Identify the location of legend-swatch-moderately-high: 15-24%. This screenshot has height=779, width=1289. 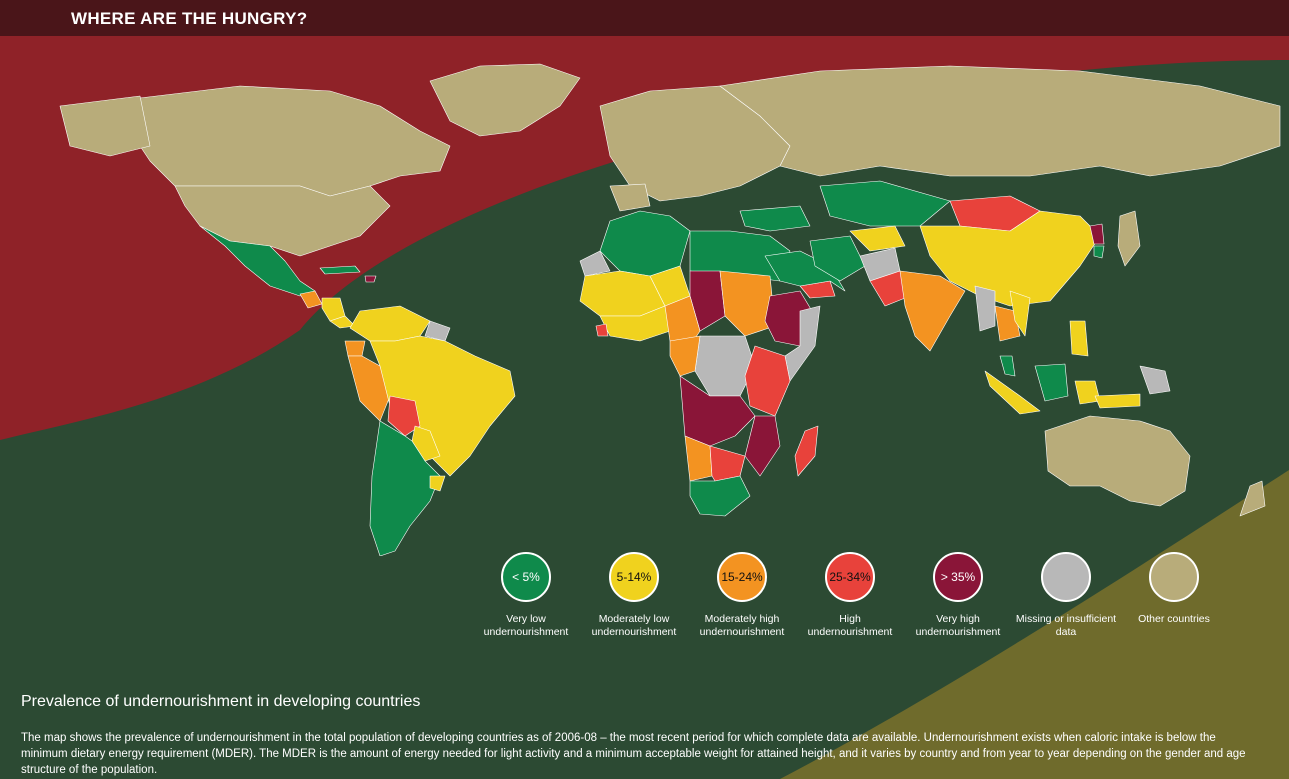
(742, 577).